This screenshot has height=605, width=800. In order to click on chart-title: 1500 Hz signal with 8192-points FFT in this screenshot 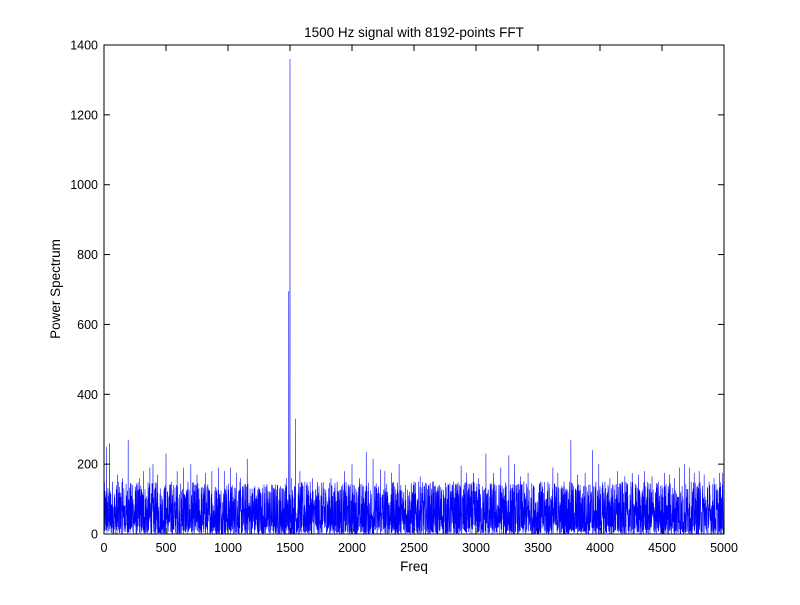, I will do `click(414, 32)`.